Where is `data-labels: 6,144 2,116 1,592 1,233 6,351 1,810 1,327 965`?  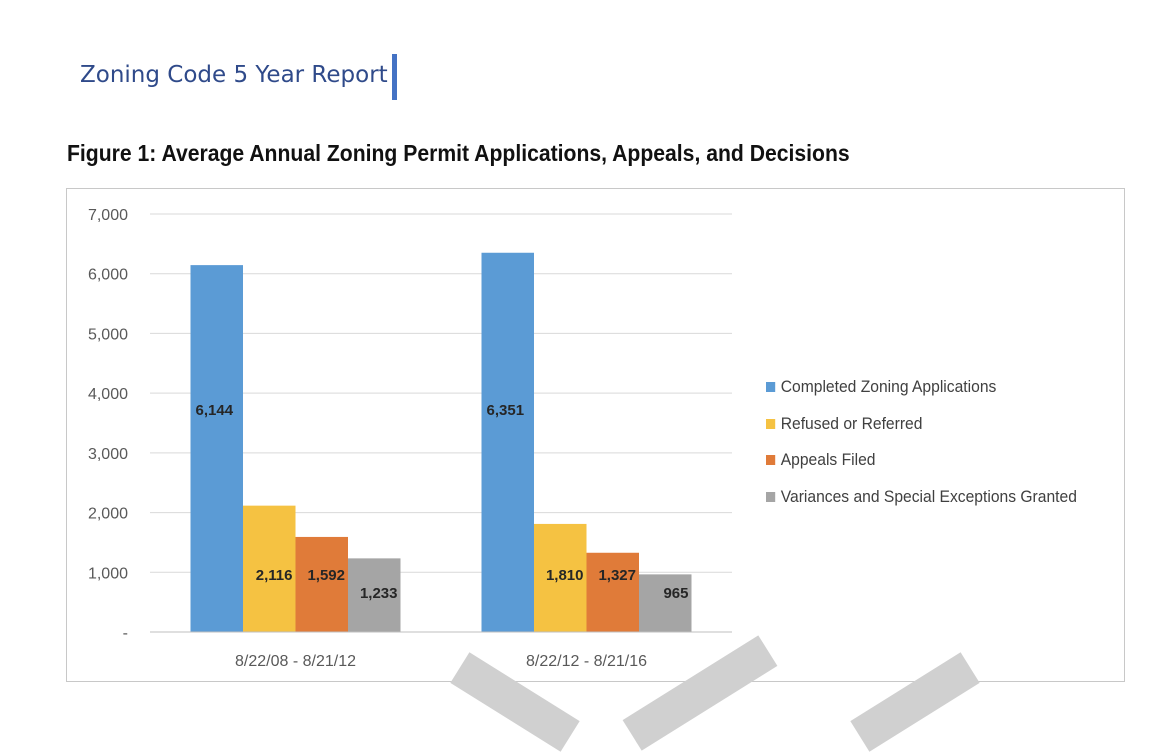
data-labels: 6,144 2,116 1,592 1,233 6,351 1,810 1,327 965 is located at coordinates (442, 502).